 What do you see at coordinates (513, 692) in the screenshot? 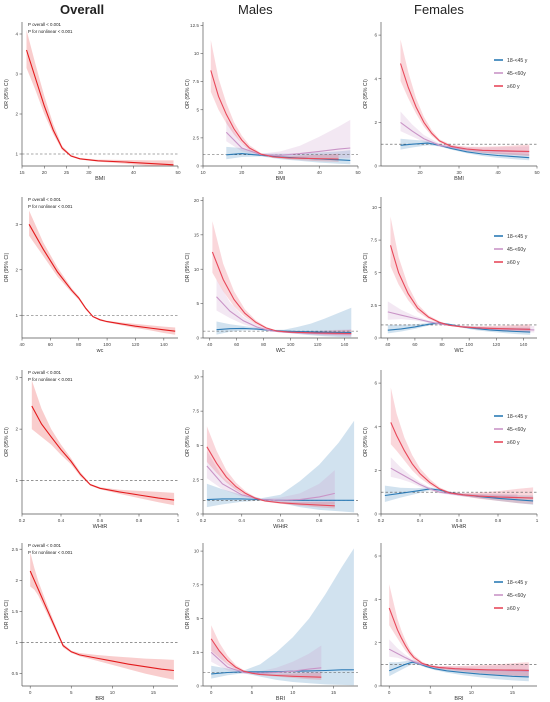
I see `x-tick-label: 15` at bounding box center [513, 692].